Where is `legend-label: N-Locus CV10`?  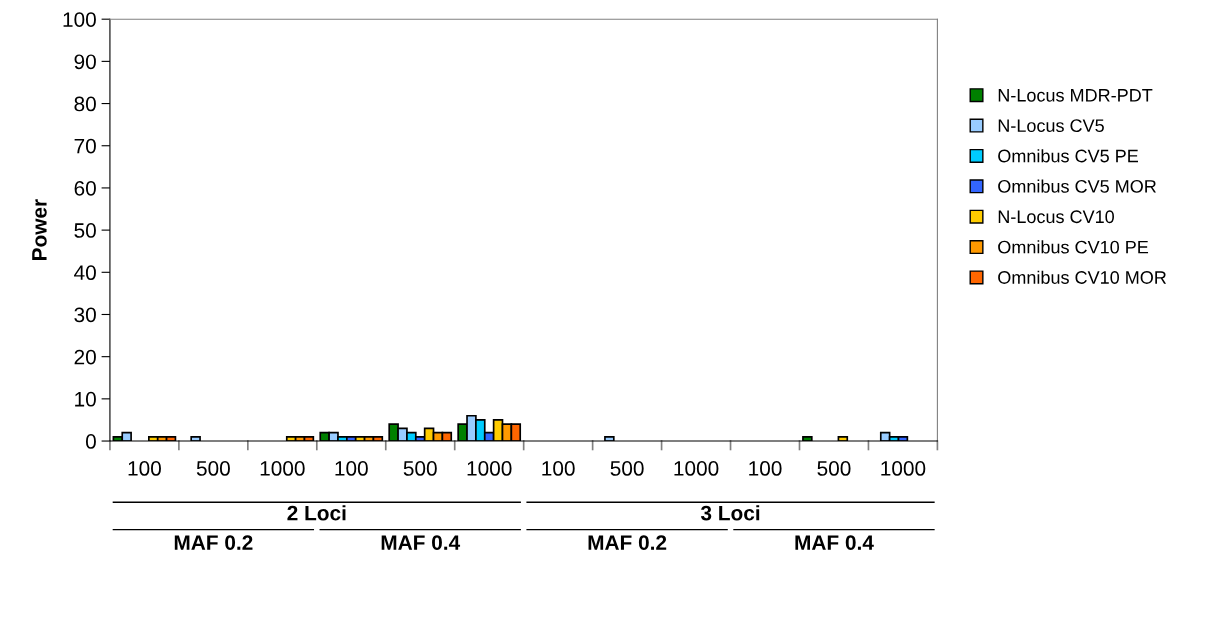 legend-label: N-Locus CV10 is located at coordinates (1056, 217).